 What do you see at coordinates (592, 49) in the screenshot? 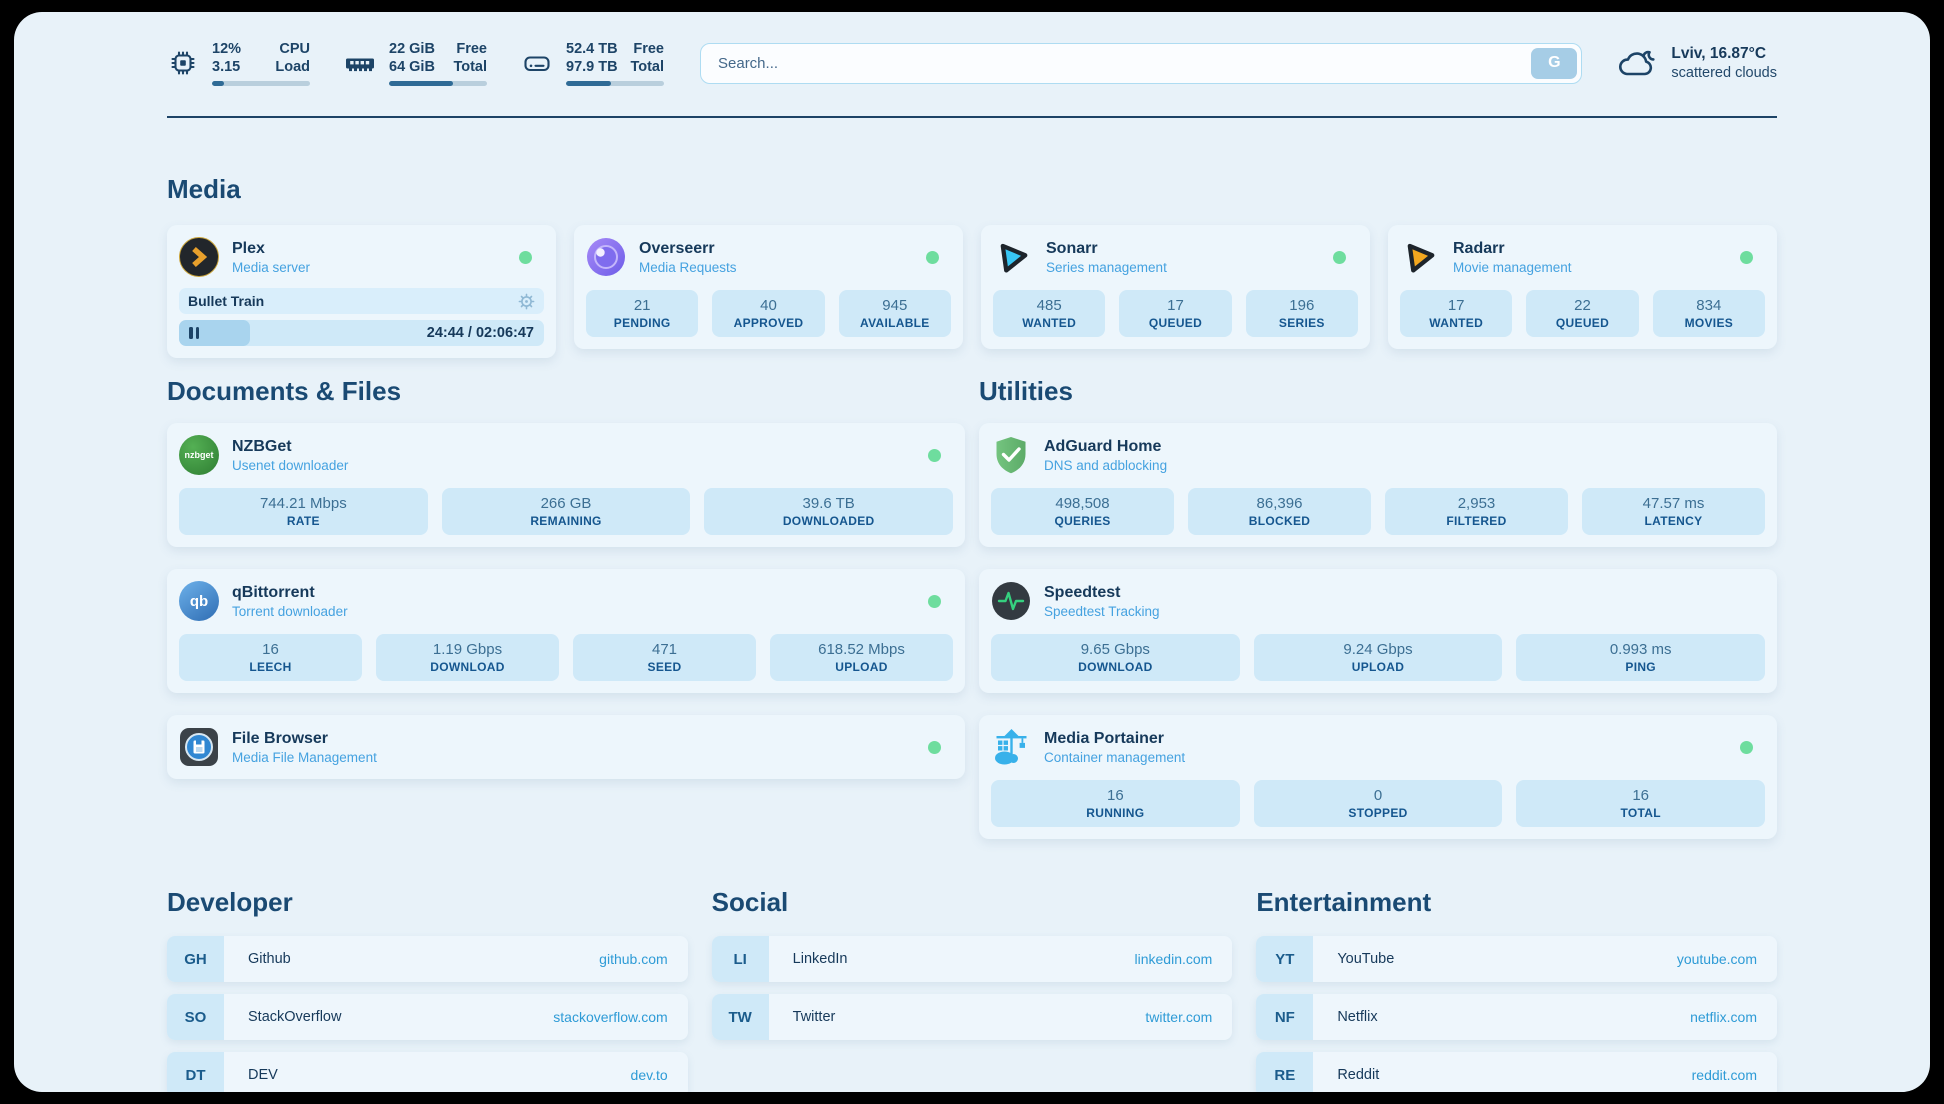
I see `disk-free-value: 52.4 TB` at bounding box center [592, 49].